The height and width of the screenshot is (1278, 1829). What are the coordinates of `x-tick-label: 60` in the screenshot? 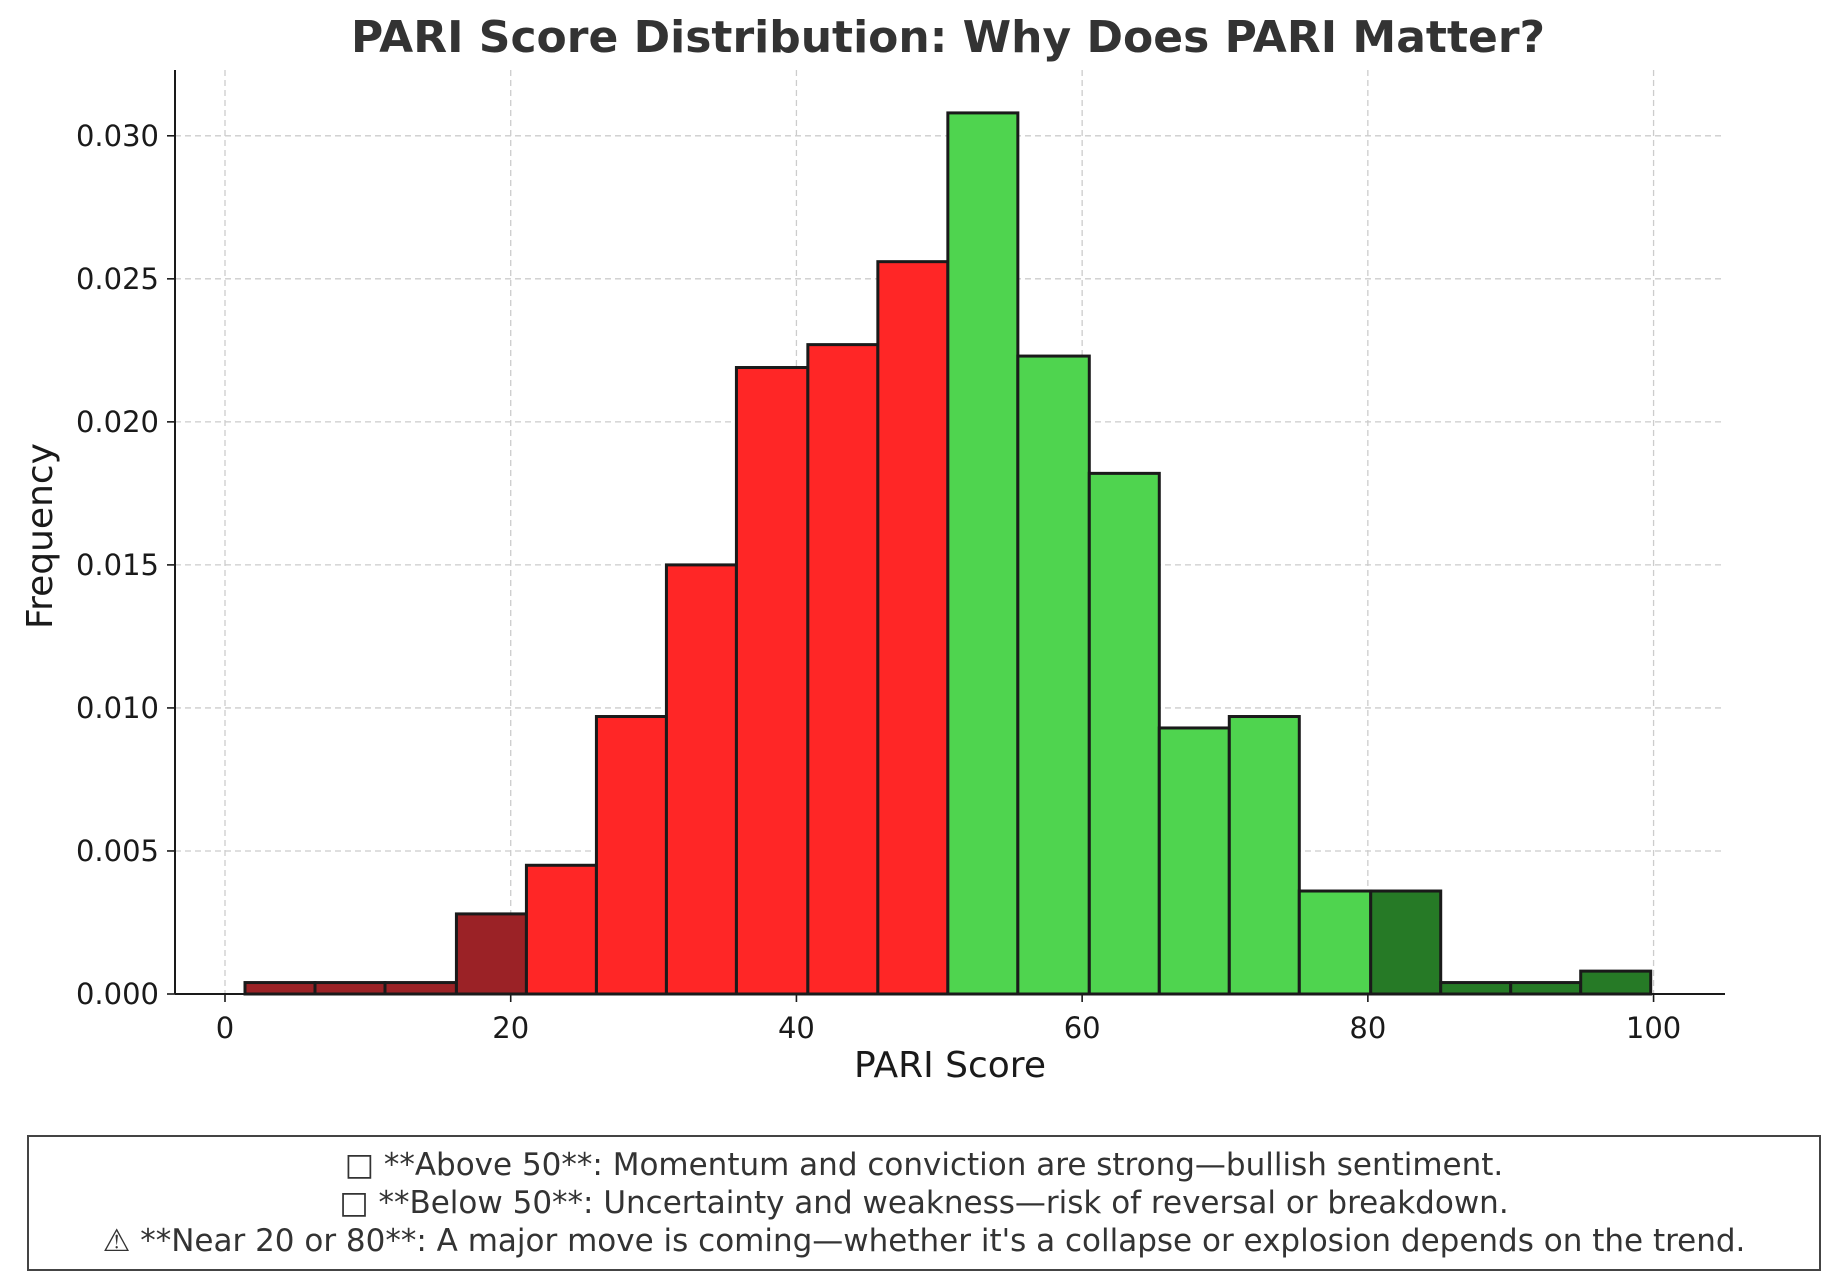 It's located at (1082, 1028).